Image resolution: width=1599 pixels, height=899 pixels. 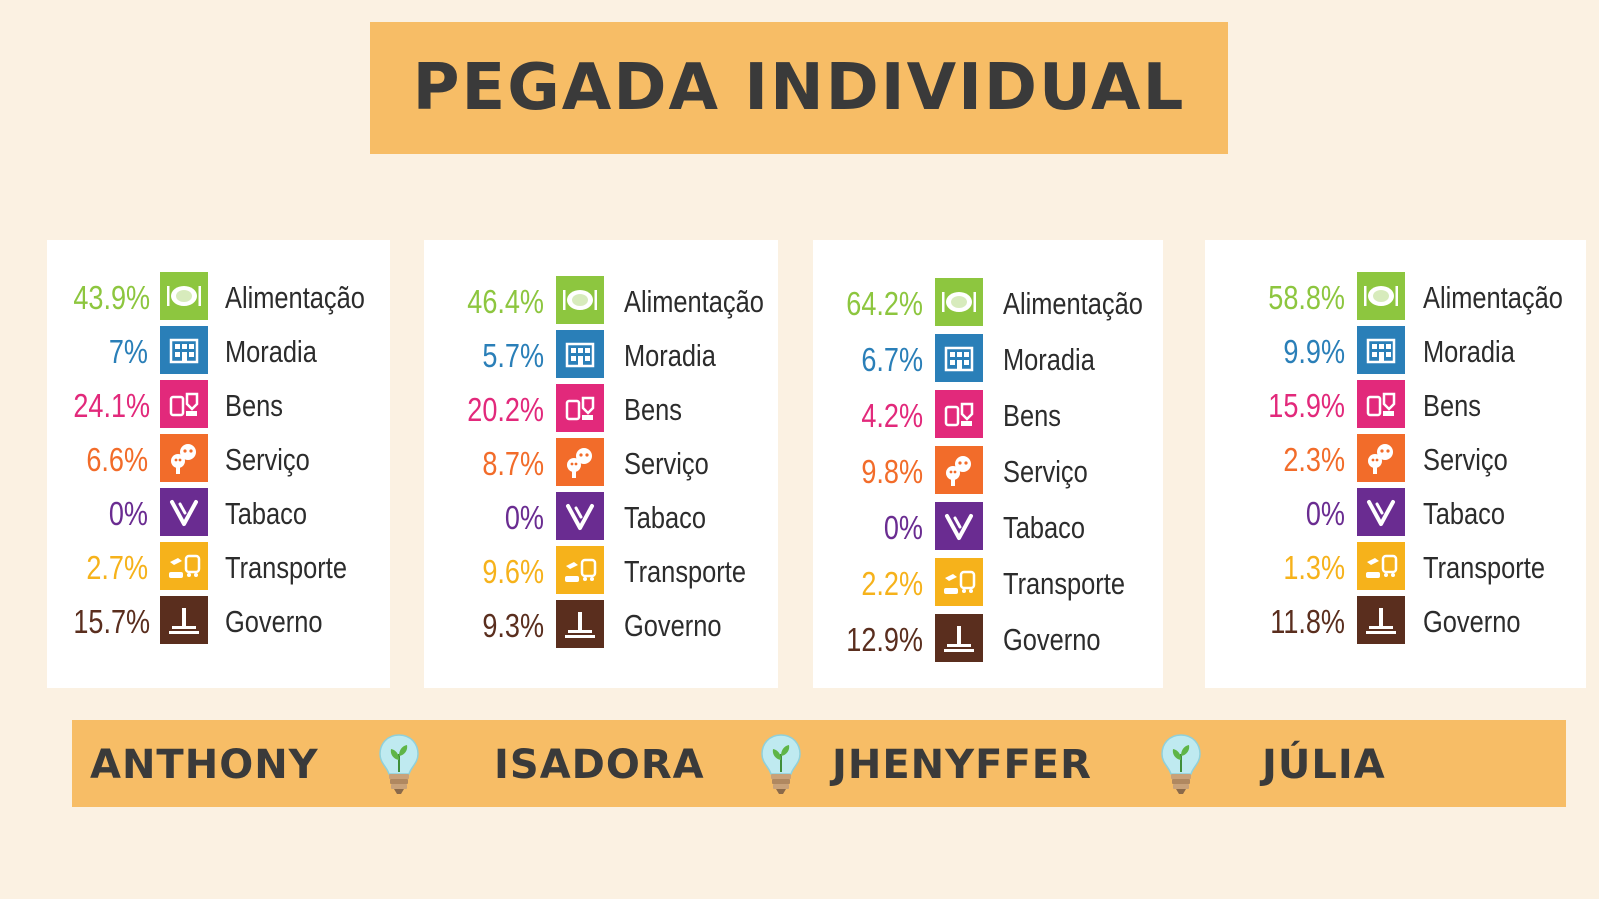 What do you see at coordinates (117, 459) in the screenshot?
I see `percentage-value: 6.6%` at bounding box center [117, 459].